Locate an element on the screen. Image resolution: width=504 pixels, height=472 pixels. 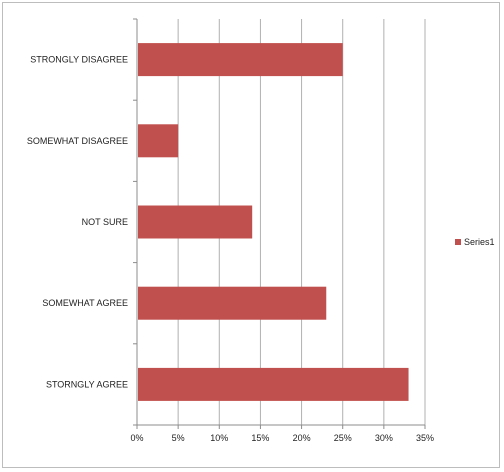
x-tick-label: 35% is located at coordinates (425, 438).